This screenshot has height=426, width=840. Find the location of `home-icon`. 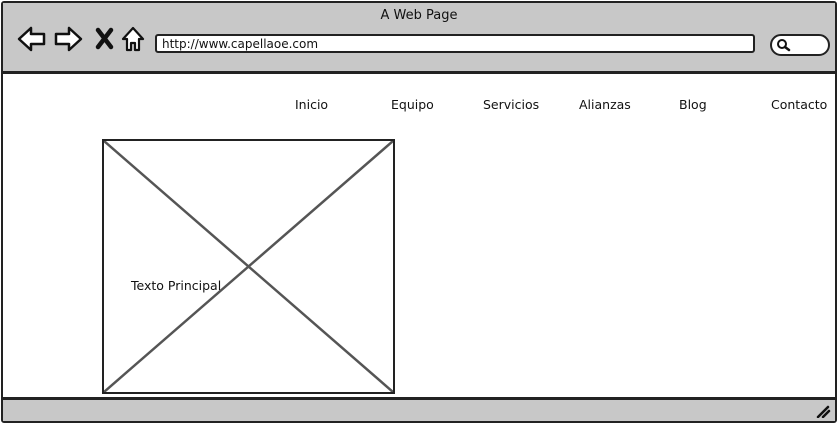

home-icon is located at coordinates (133, 39).